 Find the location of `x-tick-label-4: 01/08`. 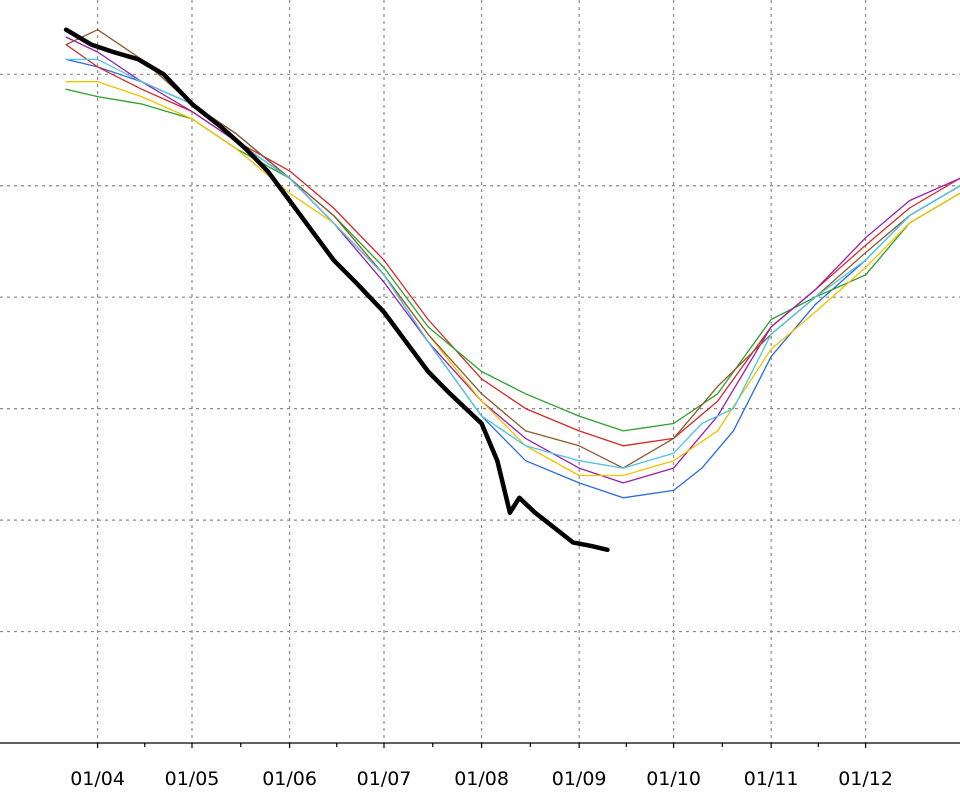

x-tick-label-4: 01/08 is located at coordinates (481, 779).